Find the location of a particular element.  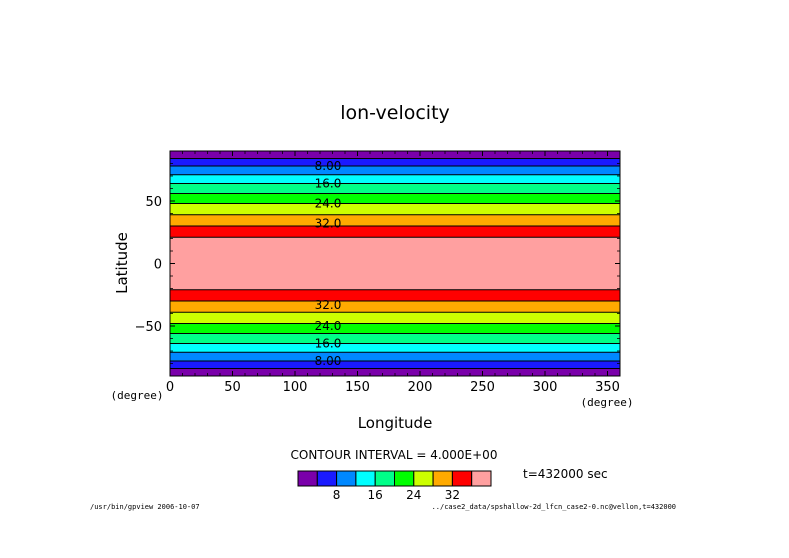

colorbar-tick-label: 32 is located at coordinates (452, 495).